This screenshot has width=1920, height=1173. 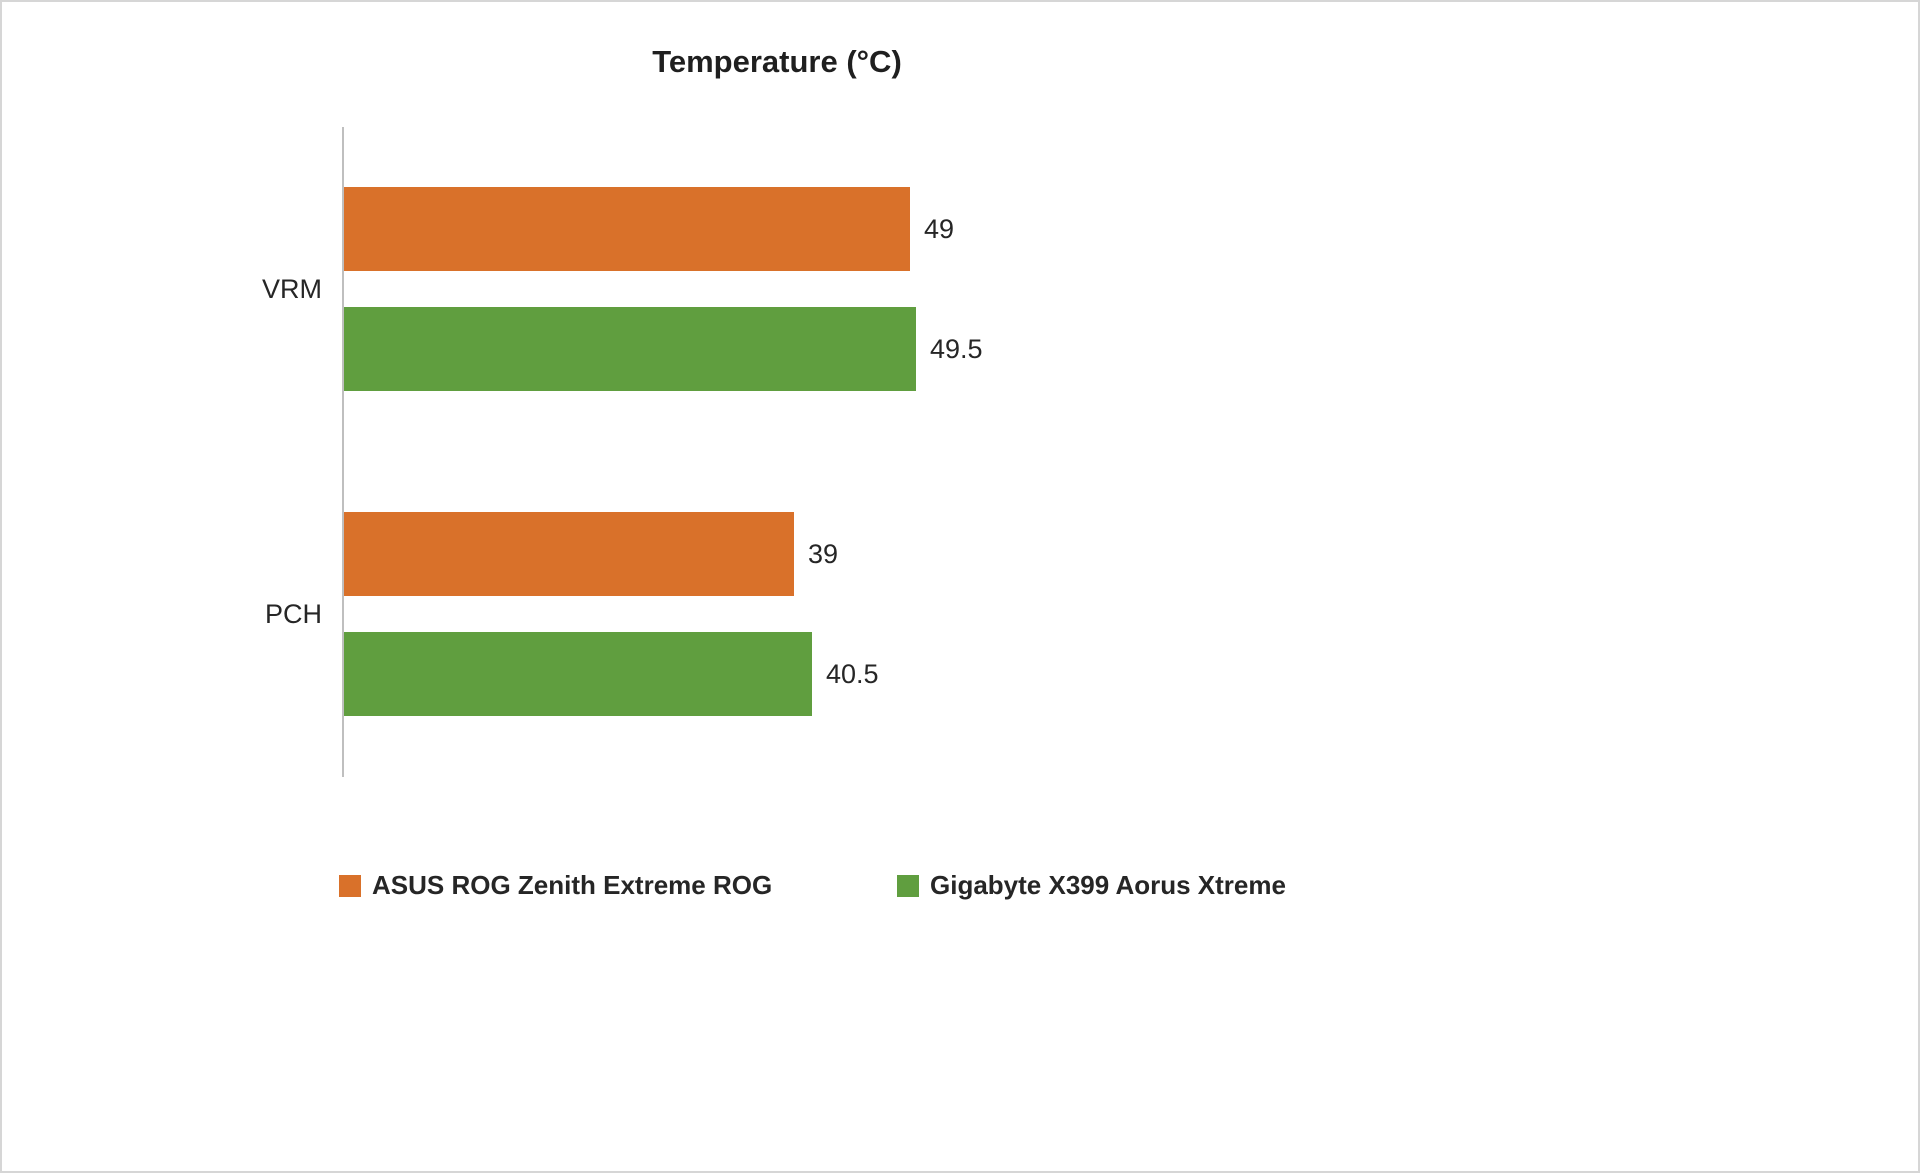 I want to click on chart-title: Temperature (°C), so click(x=777, y=61).